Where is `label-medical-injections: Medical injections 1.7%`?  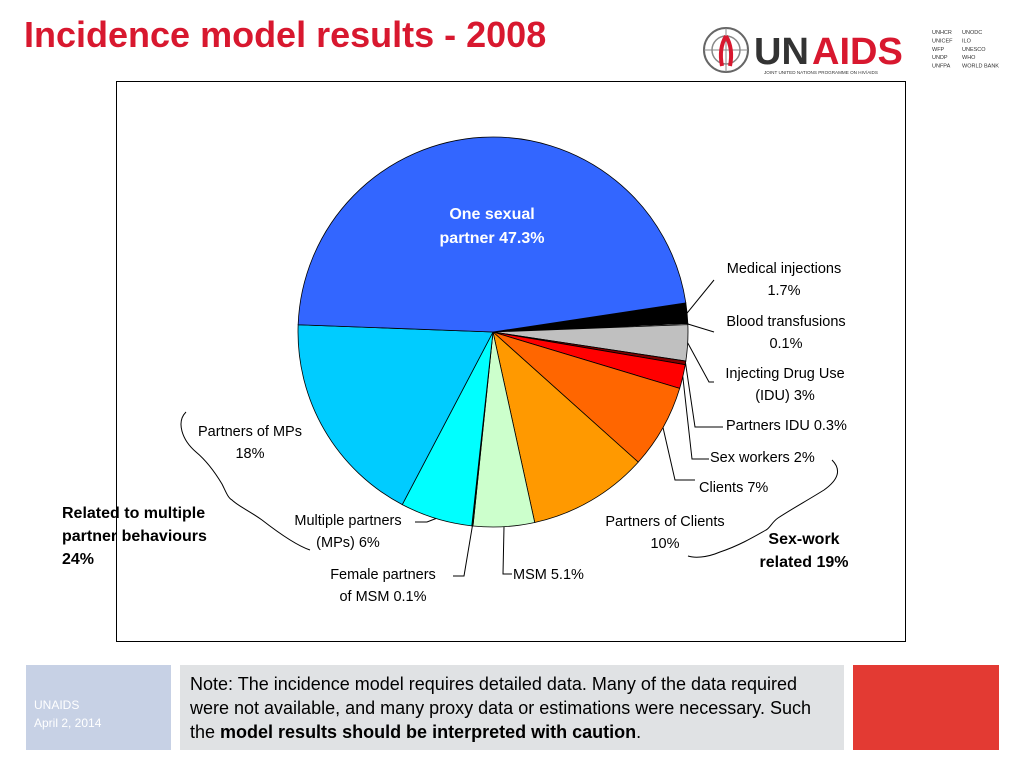 label-medical-injections: Medical injections 1.7% is located at coordinates (784, 280).